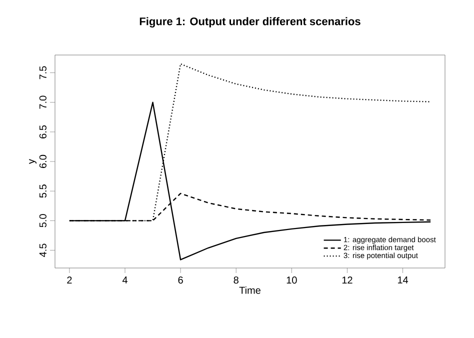 Image resolution: width=474 pixels, height=338 pixels. Describe the element at coordinates (42, 250) in the screenshot. I see `y-tick-label: 4.5` at that location.